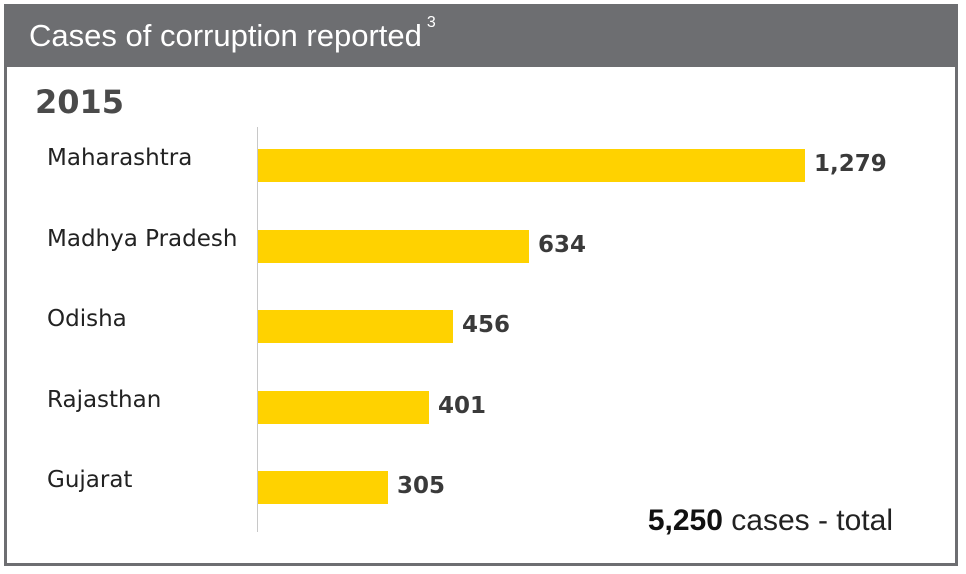  What do you see at coordinates (481, 37) in the screenshot?
I see `chart-header: Cases of corruption reported 3` at bounding box center [481, 37].